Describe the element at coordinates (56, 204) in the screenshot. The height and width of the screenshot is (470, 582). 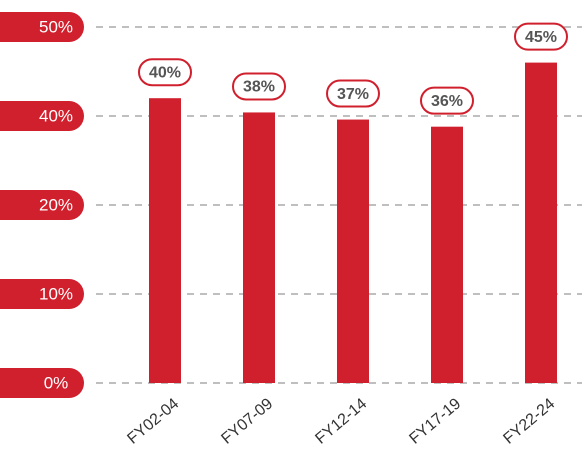
I see `y-tick-label: 20%` at that location.